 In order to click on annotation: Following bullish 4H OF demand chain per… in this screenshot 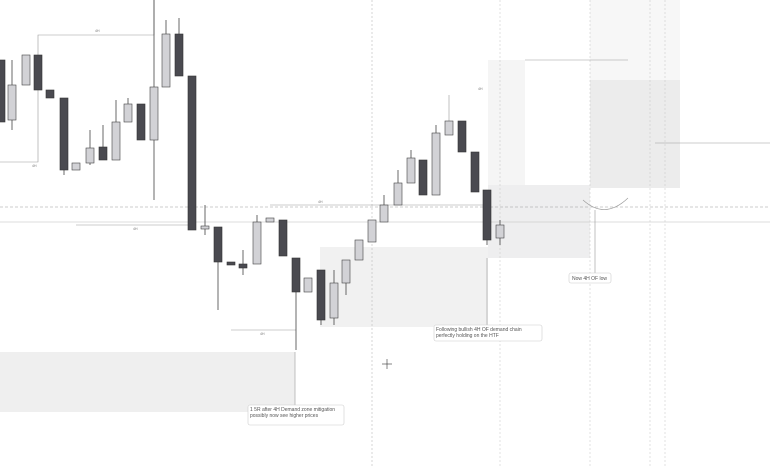, I will do `click(488, 333)`.